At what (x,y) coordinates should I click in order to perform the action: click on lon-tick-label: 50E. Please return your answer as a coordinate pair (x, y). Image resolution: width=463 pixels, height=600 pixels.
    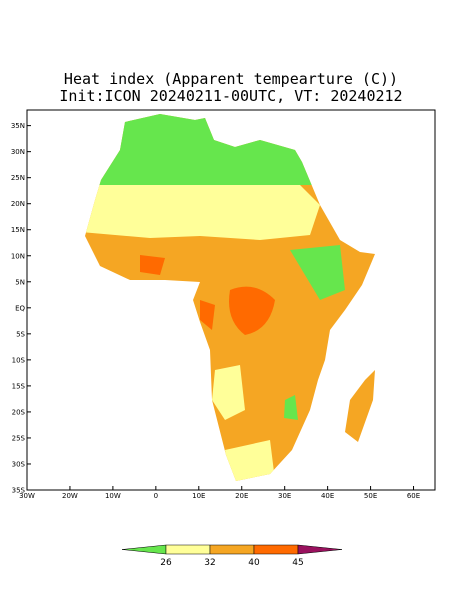
    Looking at the image, I should click on (370, 496).